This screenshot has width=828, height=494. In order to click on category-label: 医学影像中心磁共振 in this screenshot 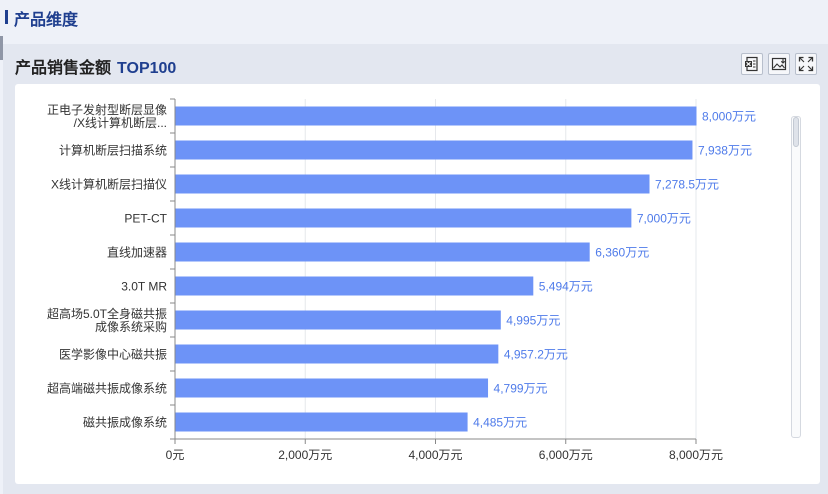, I will do `click(113, 354)`.